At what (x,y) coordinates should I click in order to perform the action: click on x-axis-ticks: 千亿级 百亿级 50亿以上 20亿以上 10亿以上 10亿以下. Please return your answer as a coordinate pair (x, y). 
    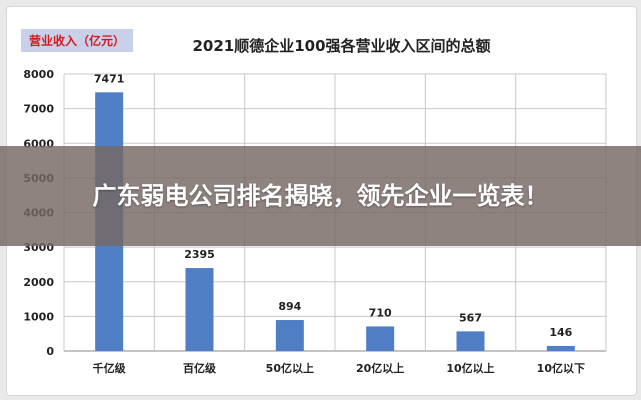
    Looking at the image, I should click on (339, 368).